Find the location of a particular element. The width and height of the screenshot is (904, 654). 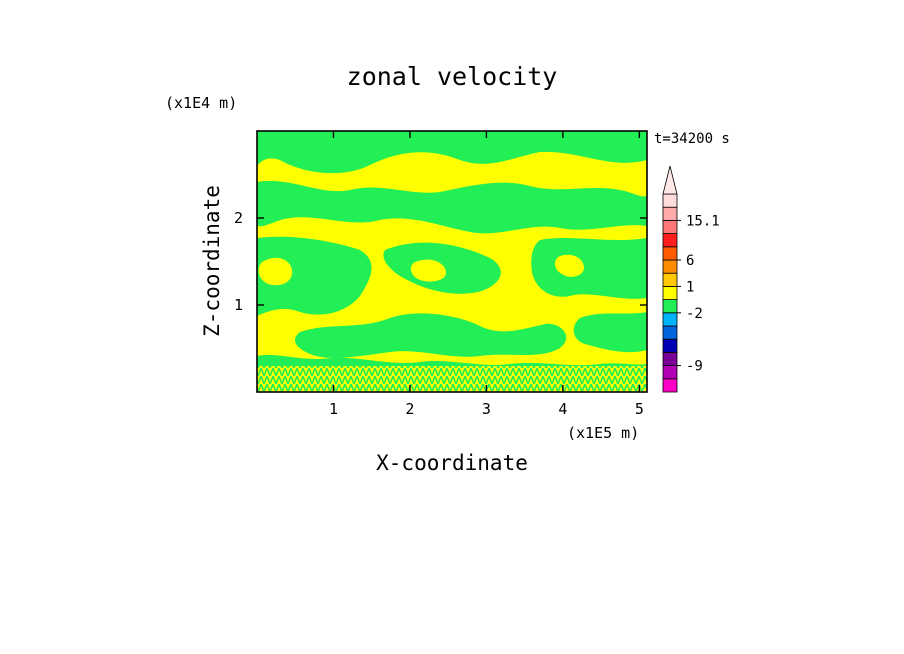

colorbar-label: 6 is located at coordinates (690, 261).